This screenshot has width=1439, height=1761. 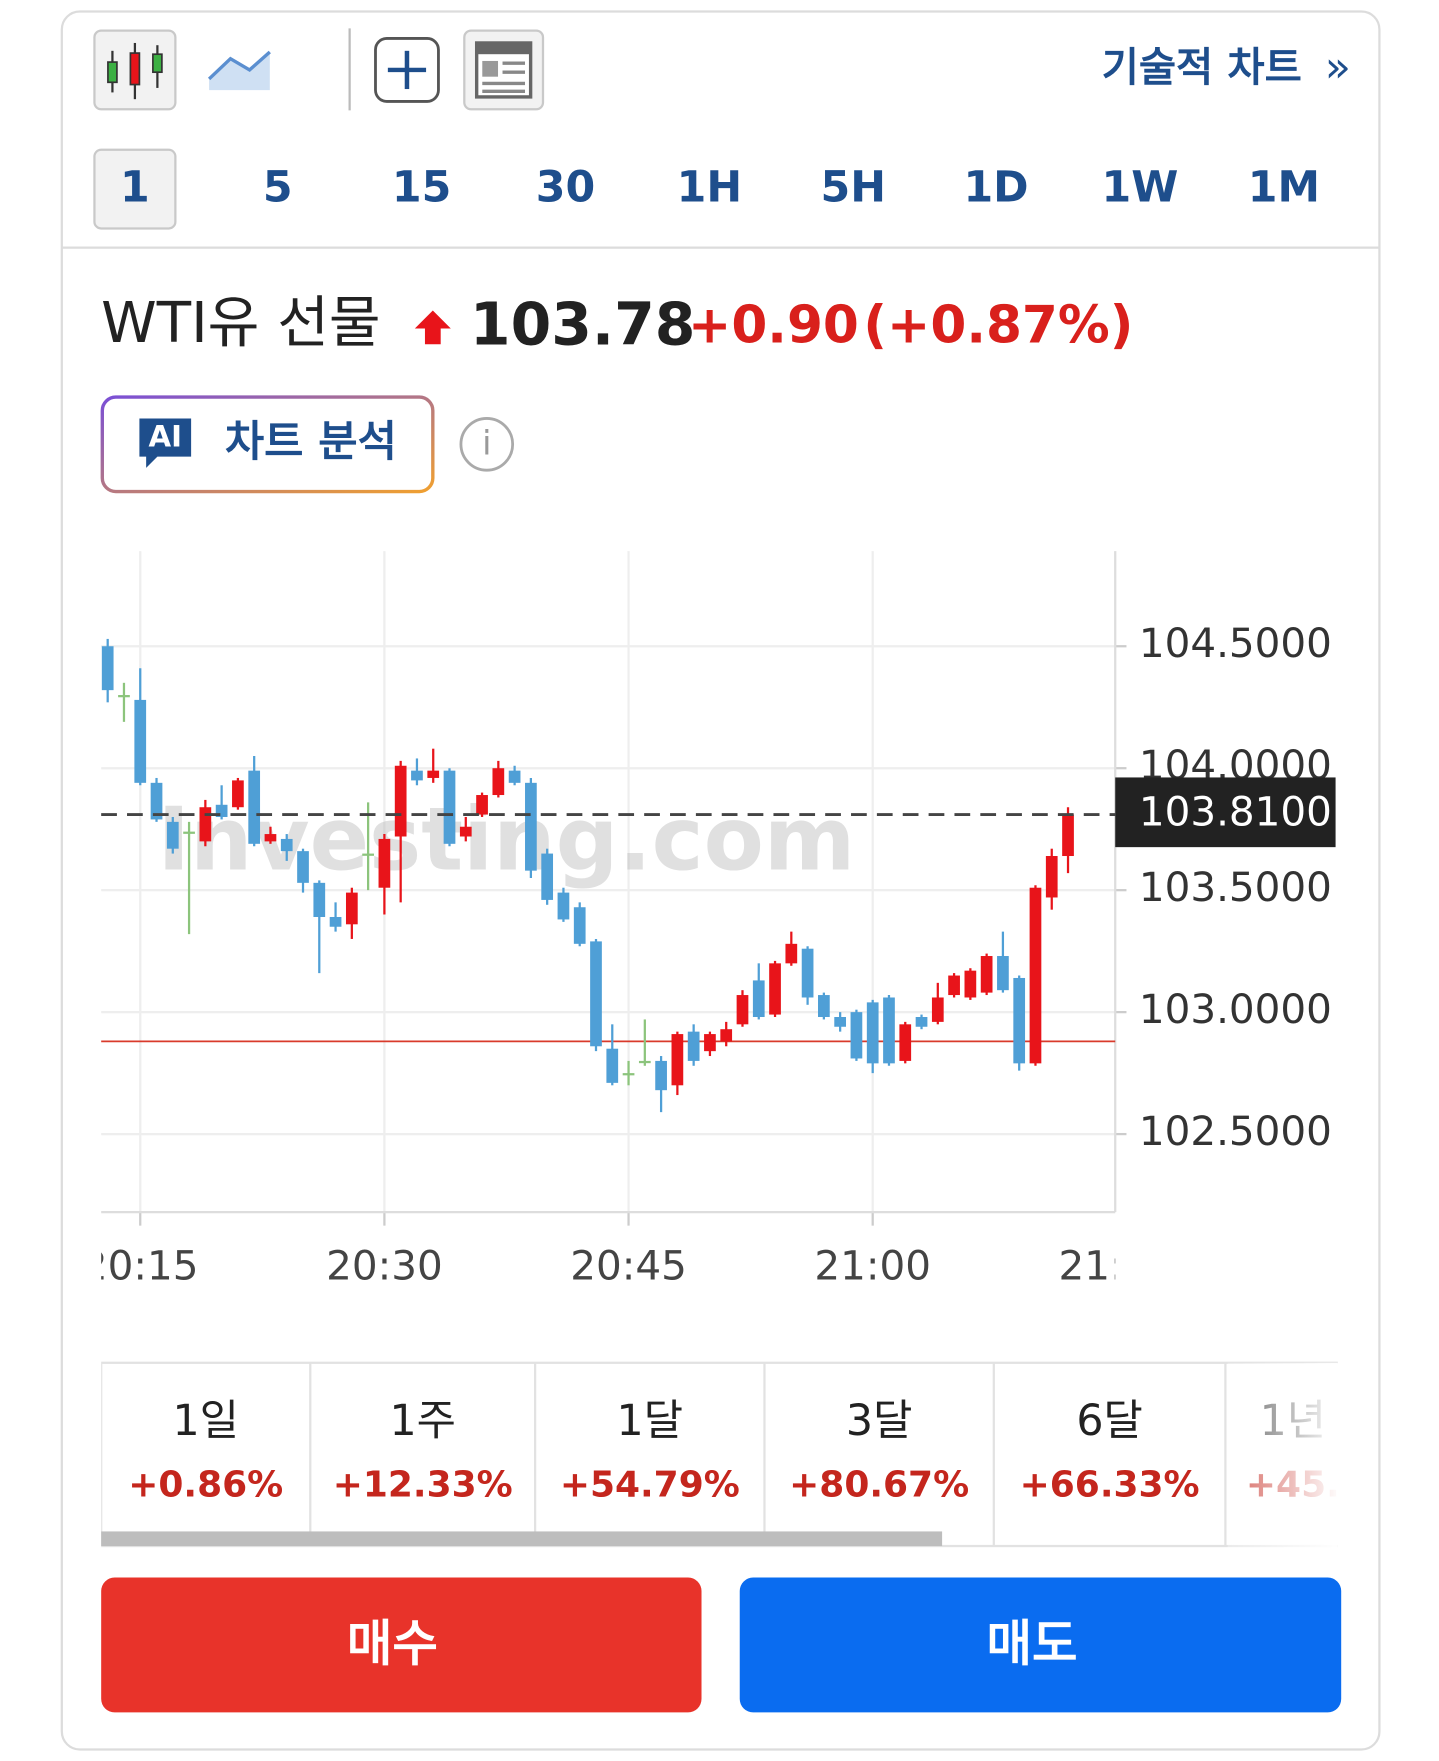 I want to click on interval-option: 1W, so click(x=1140, y=188).